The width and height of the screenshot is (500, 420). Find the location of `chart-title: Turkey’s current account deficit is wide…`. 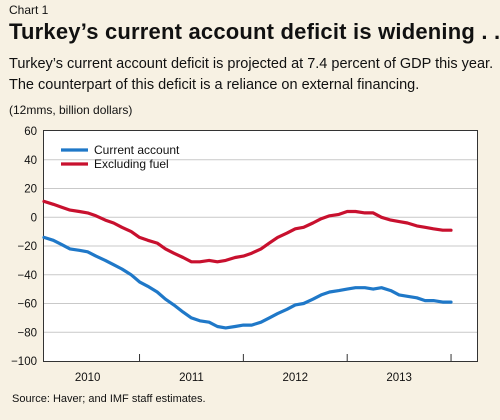

chart-title: Turkey’s current account deficit is wide… is located at coordinates (254, 31).